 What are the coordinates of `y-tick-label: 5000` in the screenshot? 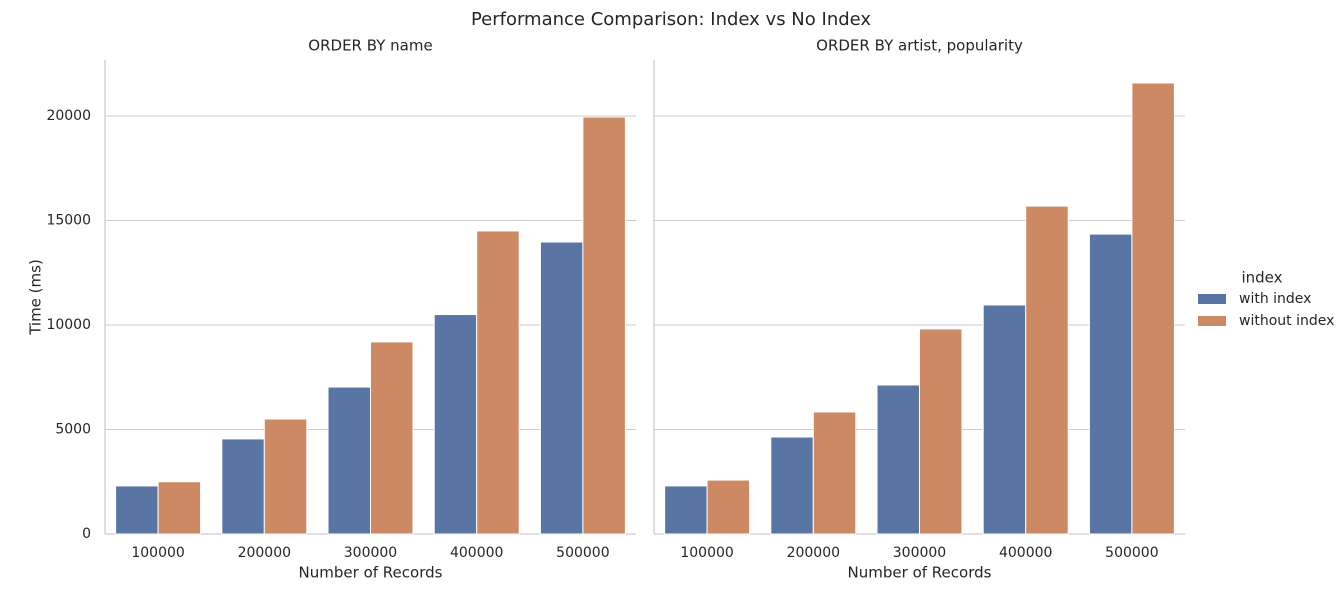 It's located at (73, 430).